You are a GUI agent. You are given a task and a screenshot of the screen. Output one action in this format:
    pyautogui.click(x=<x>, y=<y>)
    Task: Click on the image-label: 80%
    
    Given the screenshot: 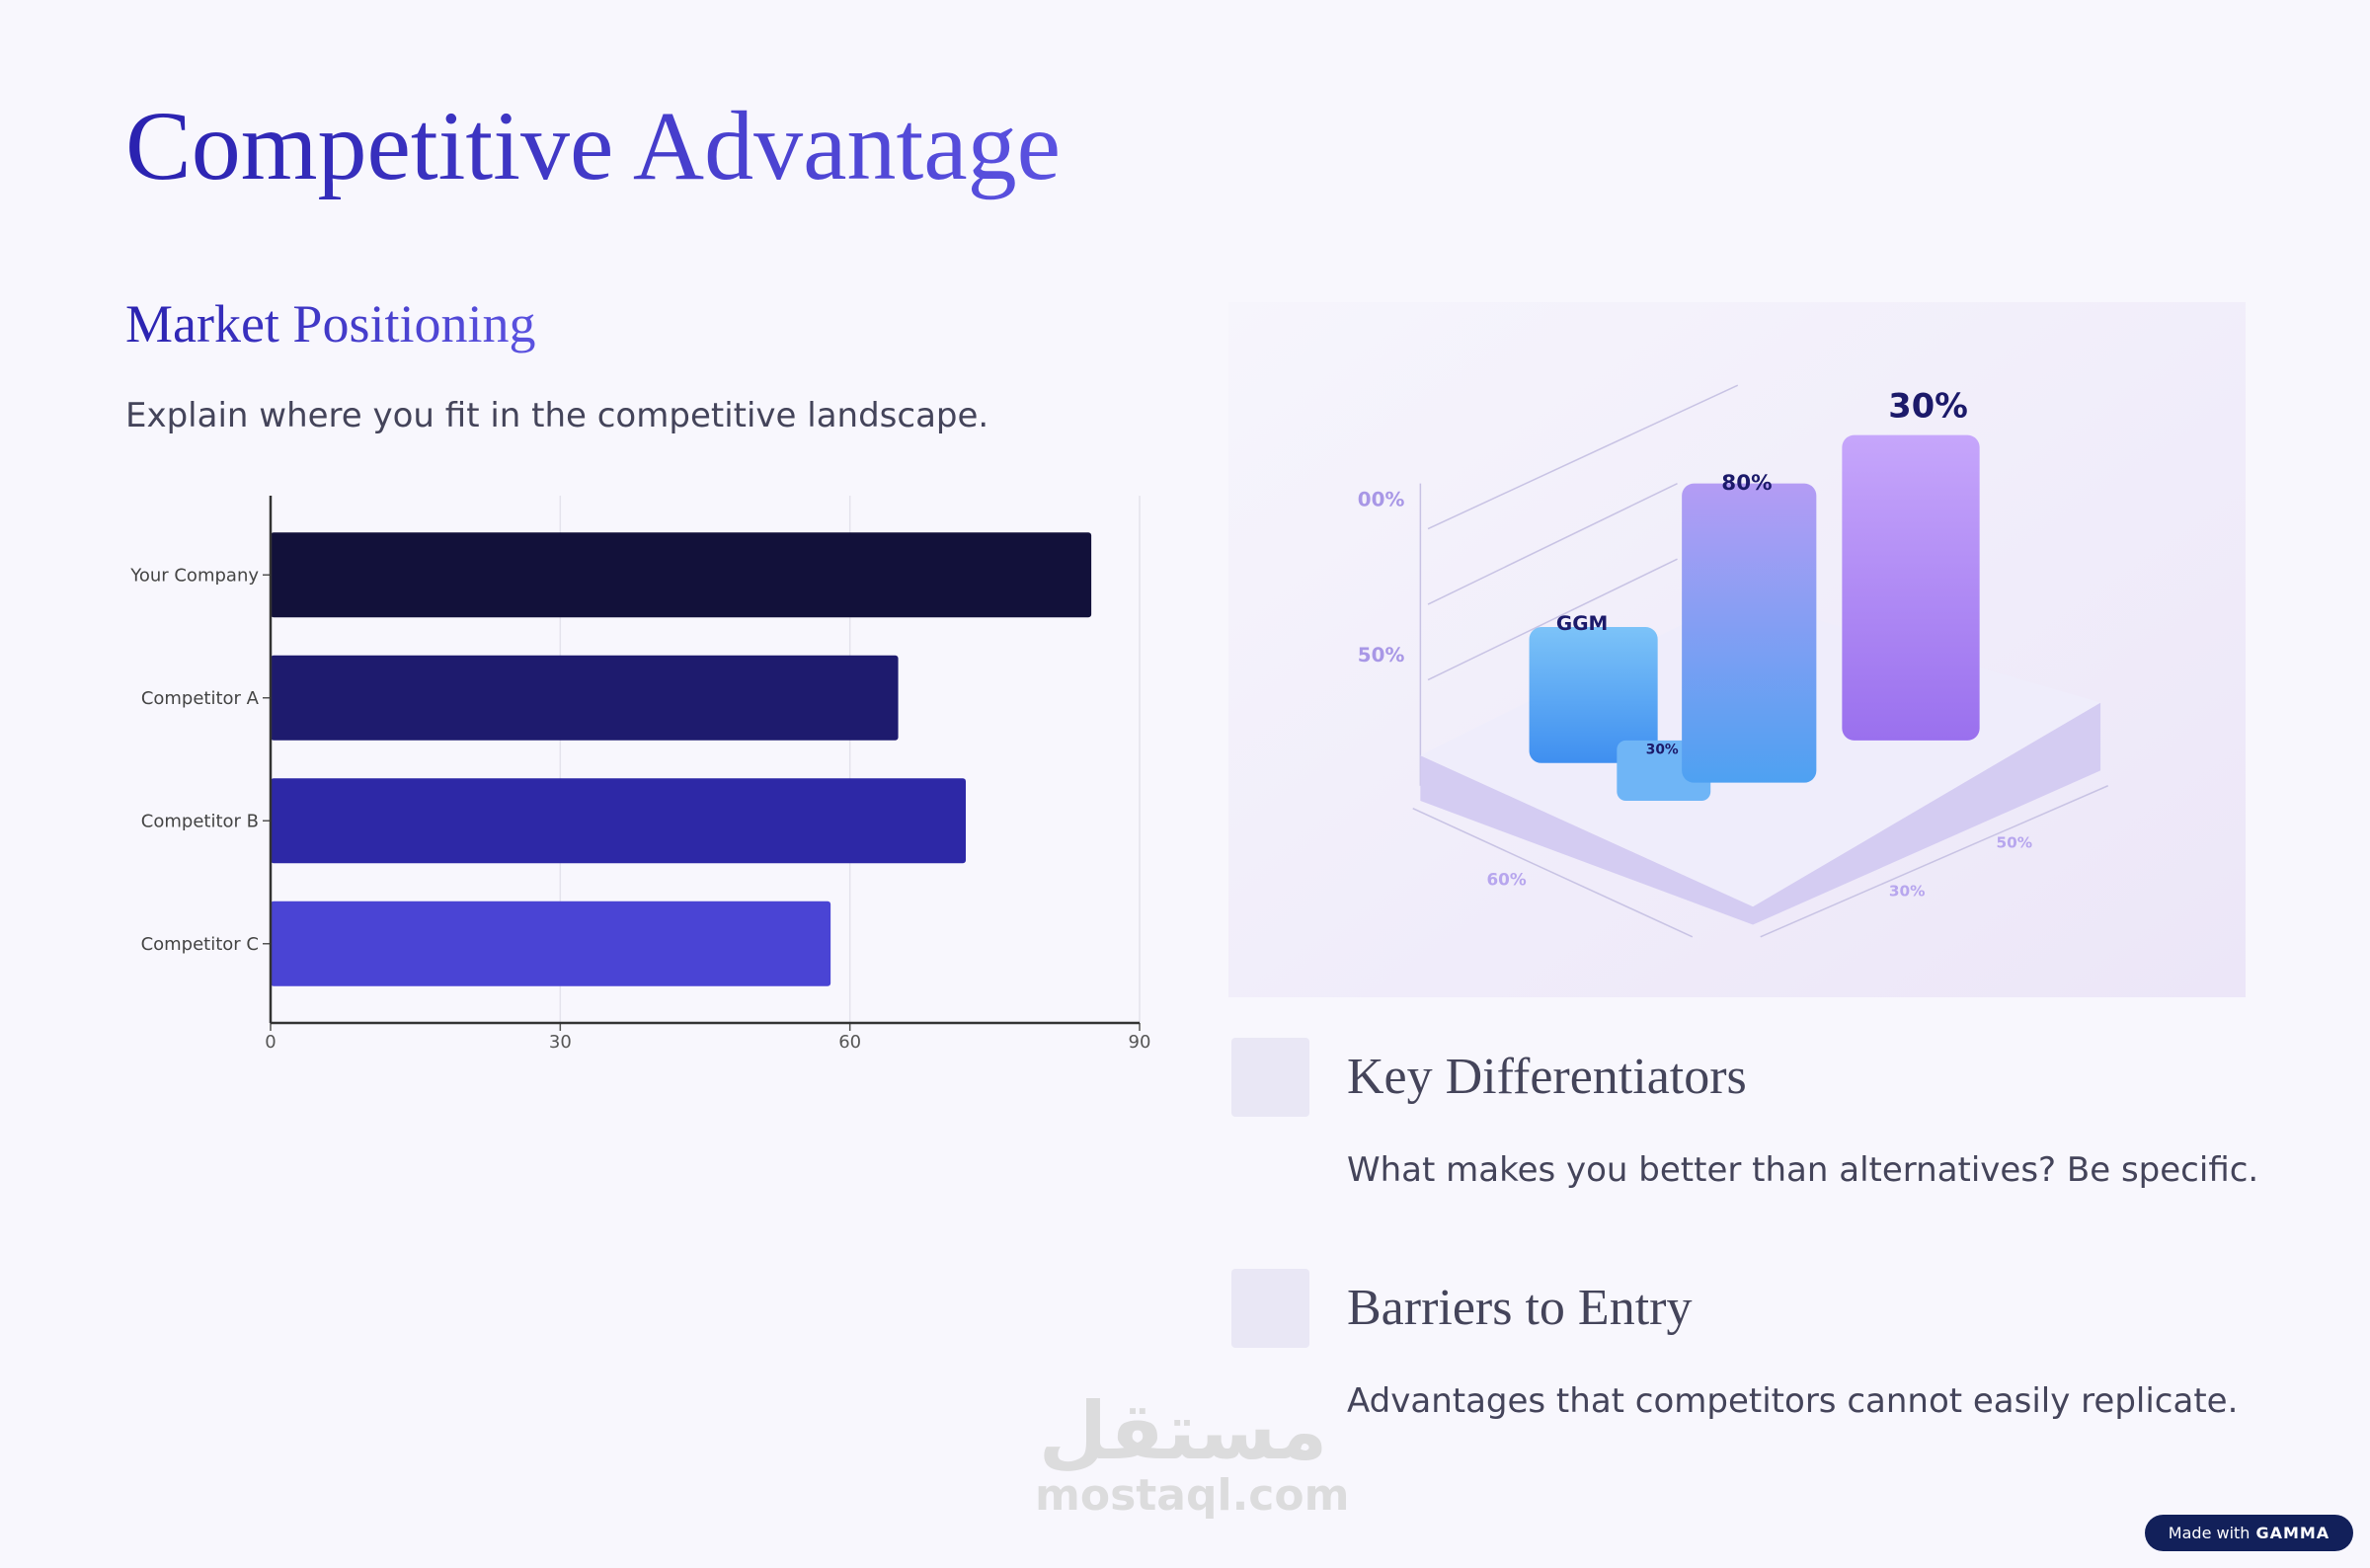 What is the action you would take?
    pyautogui.click(x=1746, y=484)
    